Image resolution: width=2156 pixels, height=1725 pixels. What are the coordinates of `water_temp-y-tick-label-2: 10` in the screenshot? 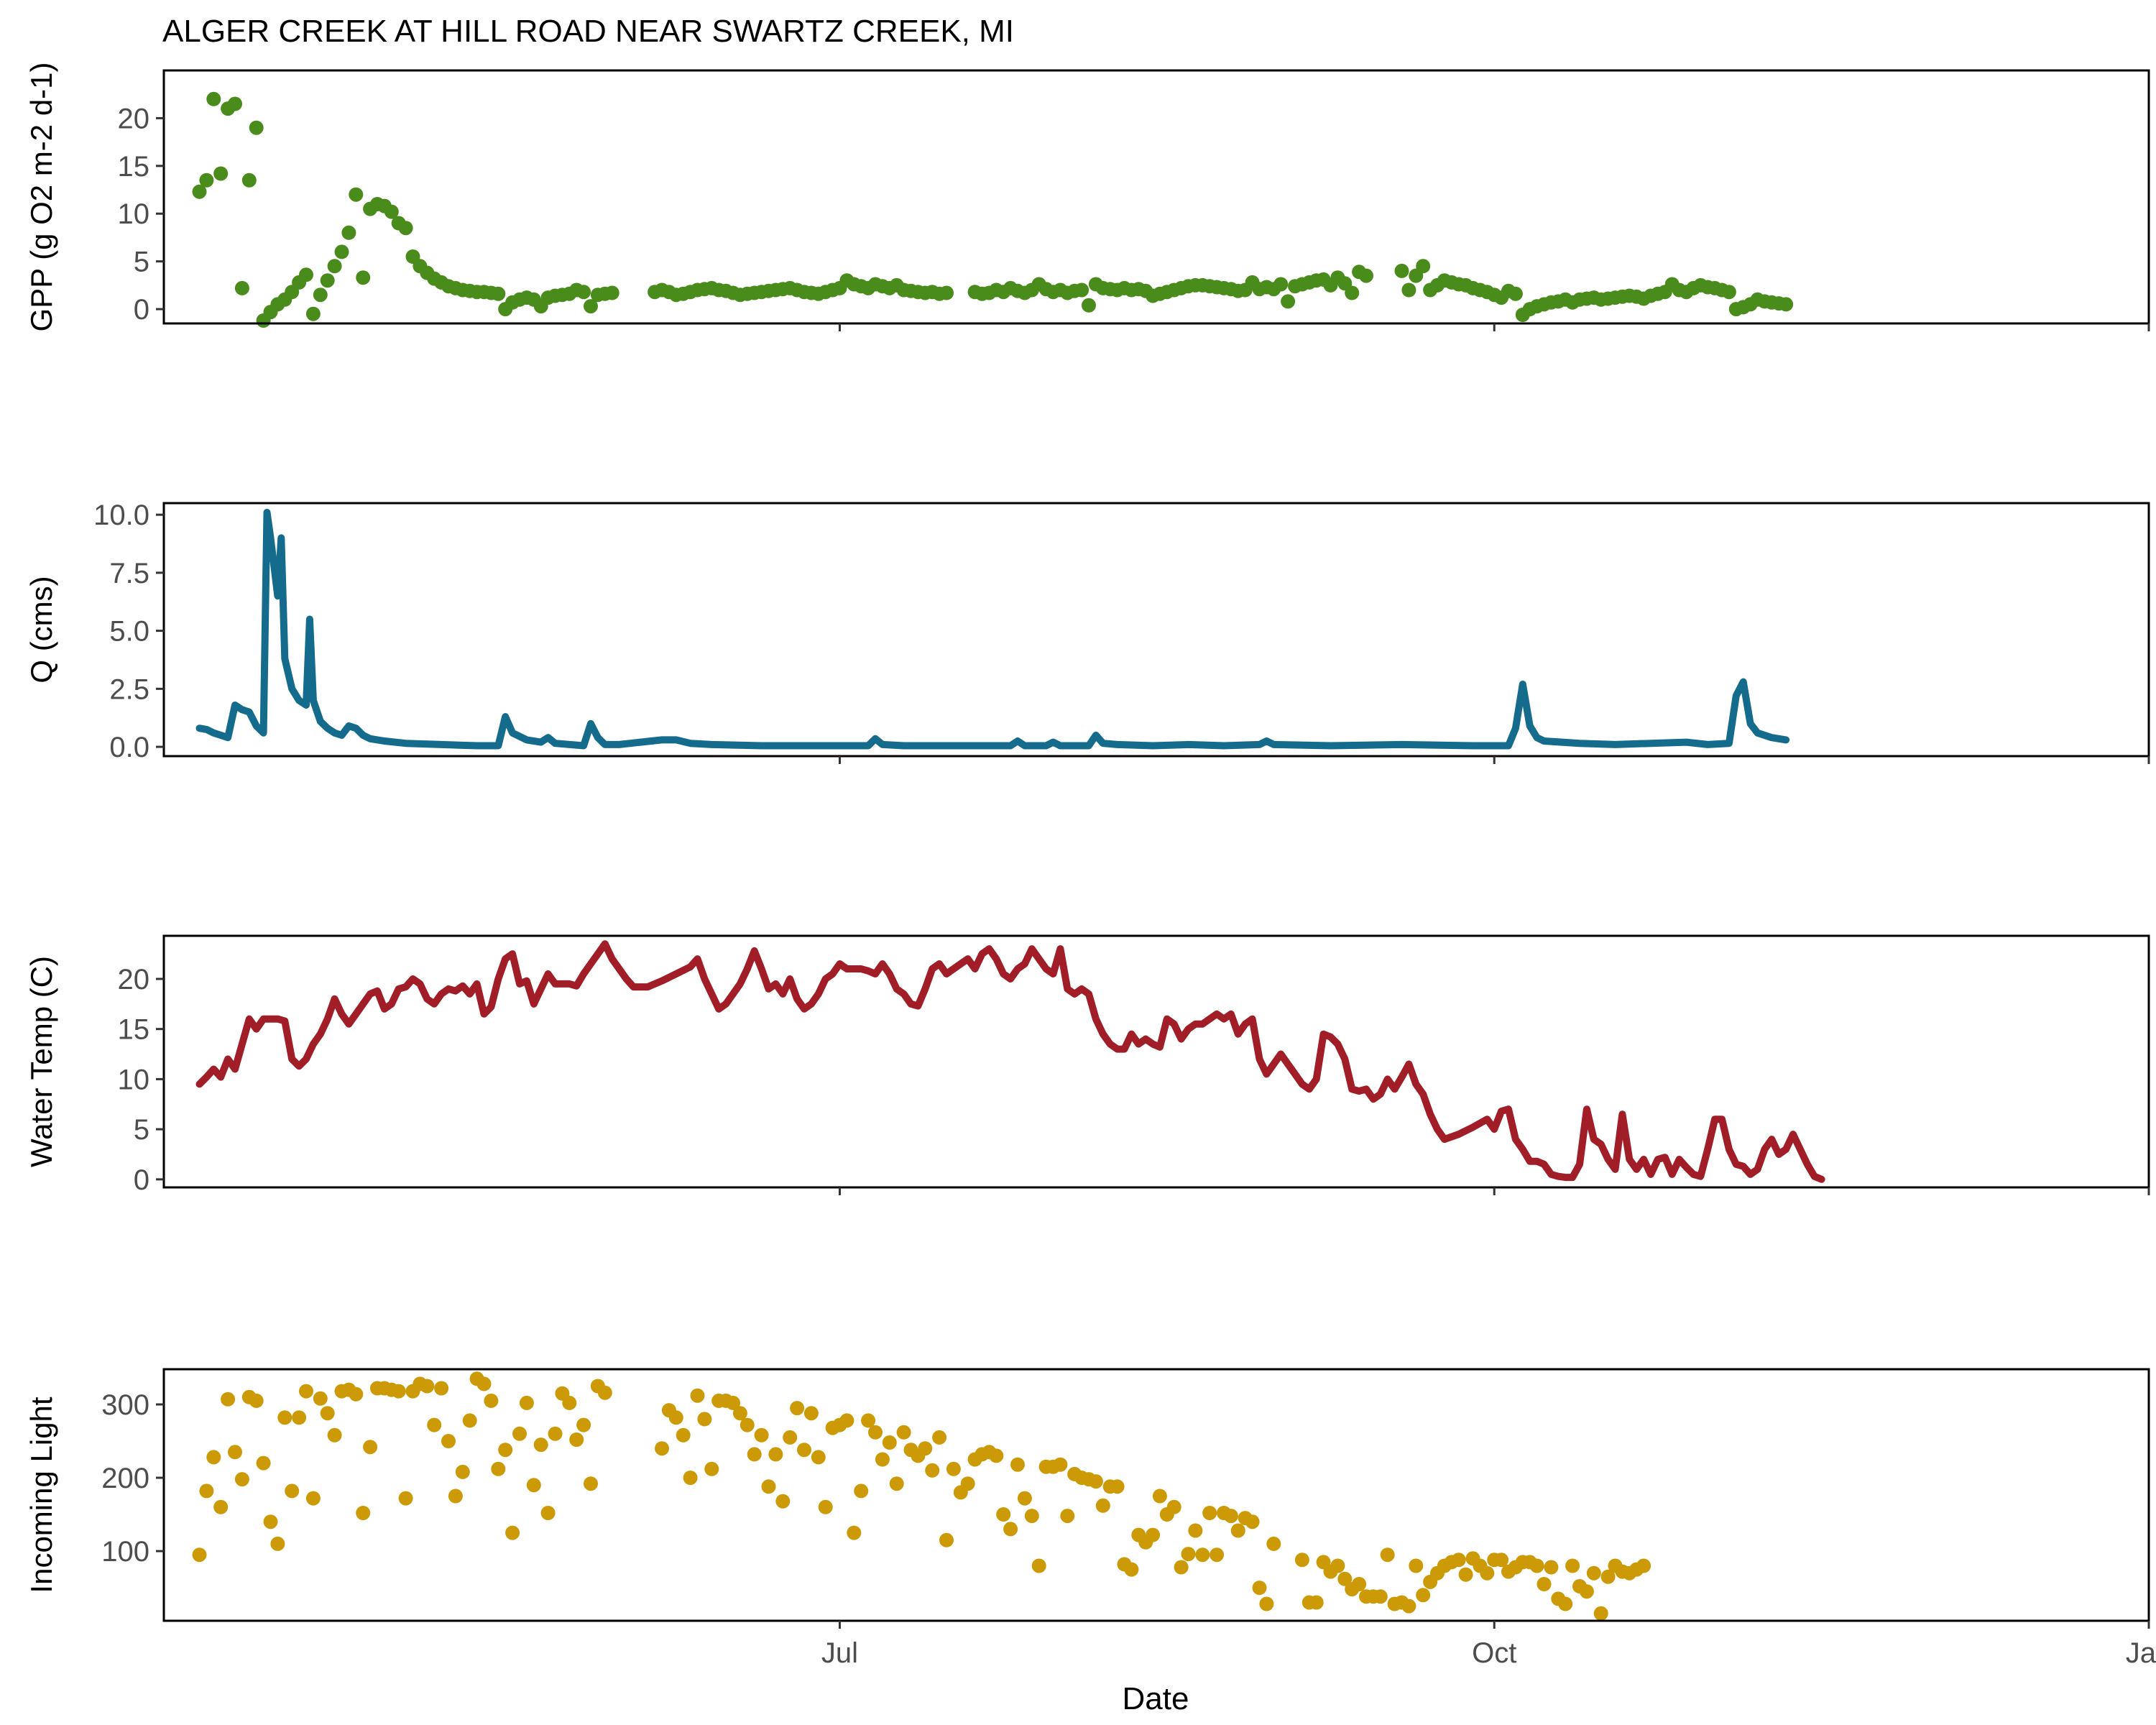 It's located at (134, 1079).